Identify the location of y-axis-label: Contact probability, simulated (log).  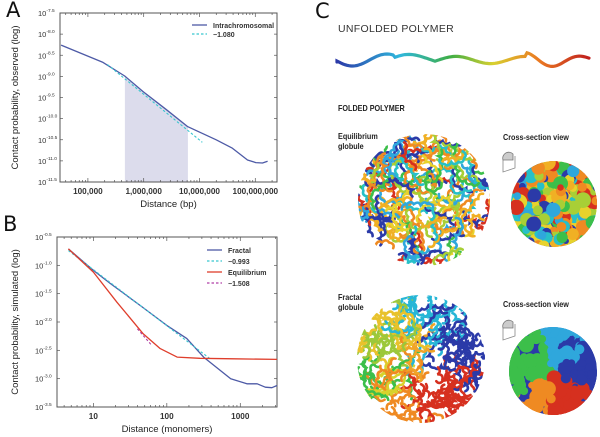
(15, 322).